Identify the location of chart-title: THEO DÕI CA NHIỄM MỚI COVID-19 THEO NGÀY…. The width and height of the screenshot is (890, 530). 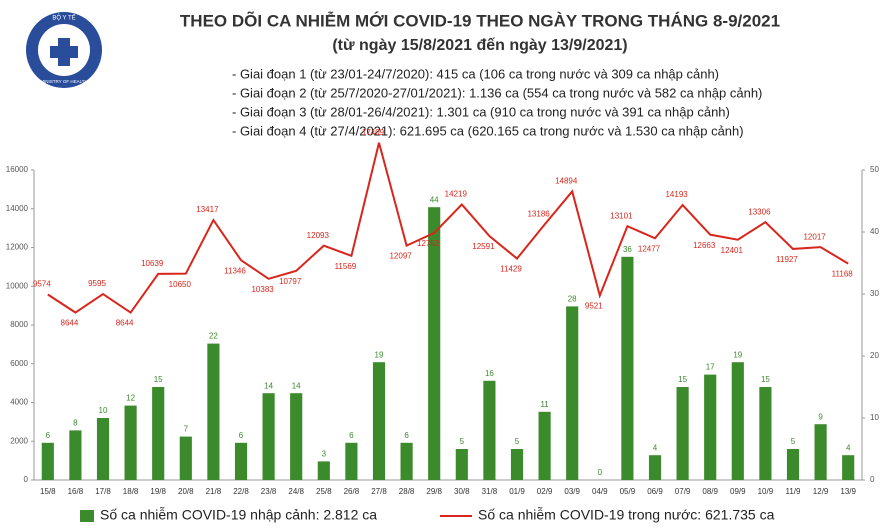
(480, 20).